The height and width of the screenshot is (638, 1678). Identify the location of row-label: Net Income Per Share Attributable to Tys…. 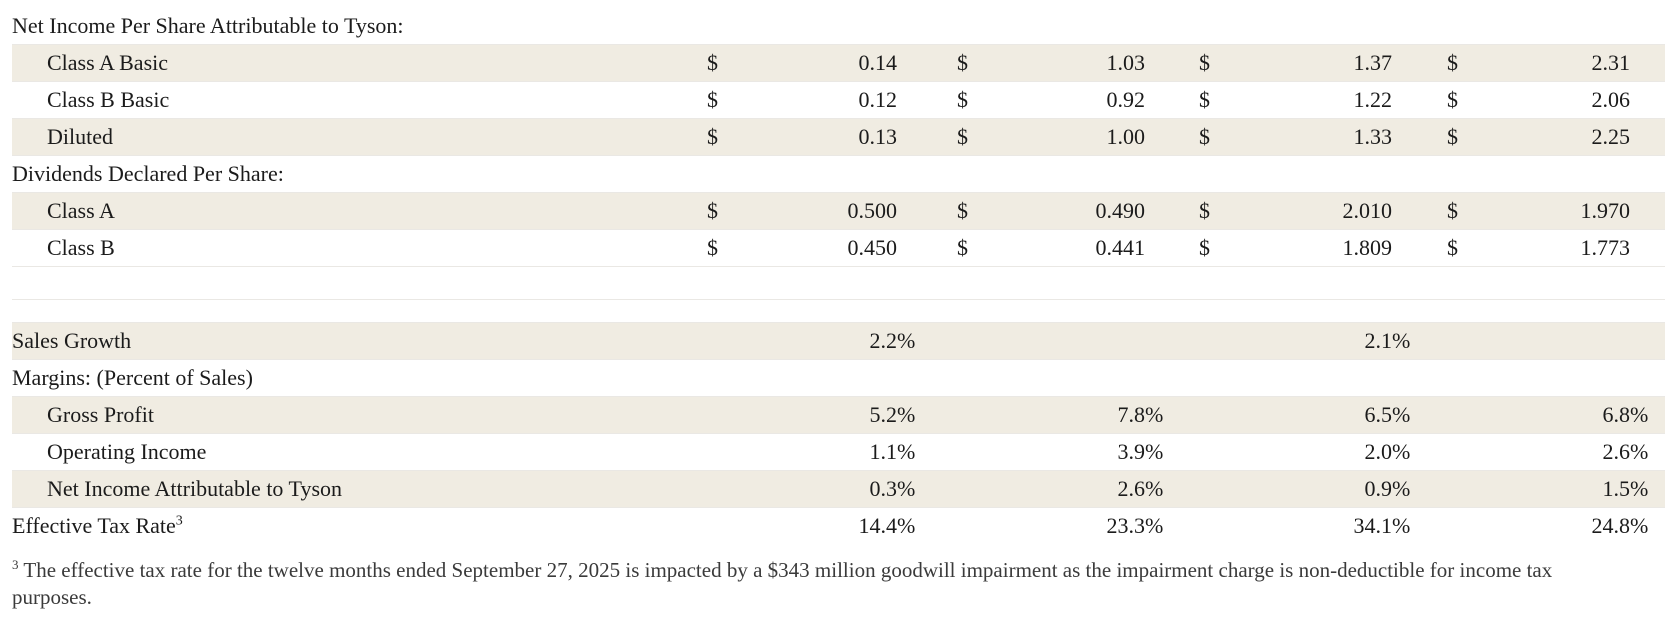
(208, 25).